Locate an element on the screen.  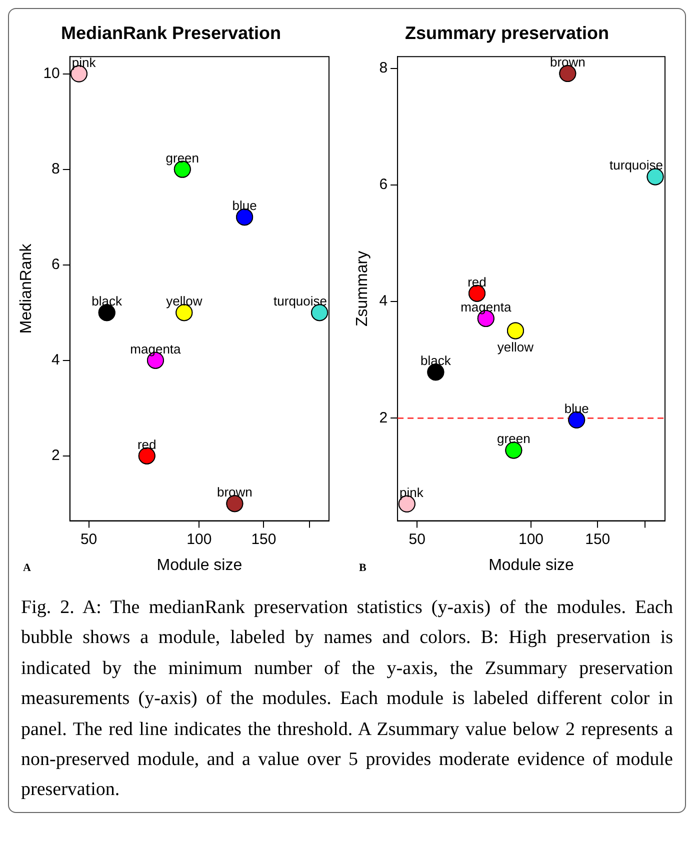
chart-title: Zsummary preservation is located at coordinates (507, 32).